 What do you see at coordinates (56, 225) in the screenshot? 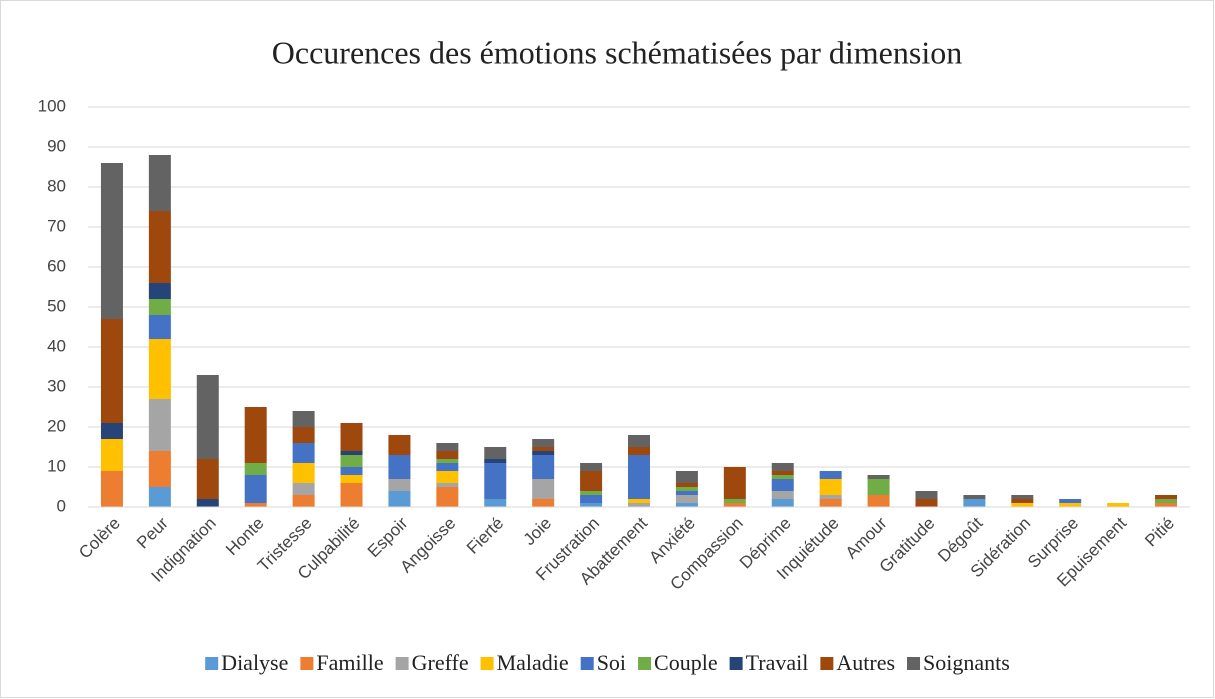
I see `y-tick-label: 70` at bounding box center [56, 225].